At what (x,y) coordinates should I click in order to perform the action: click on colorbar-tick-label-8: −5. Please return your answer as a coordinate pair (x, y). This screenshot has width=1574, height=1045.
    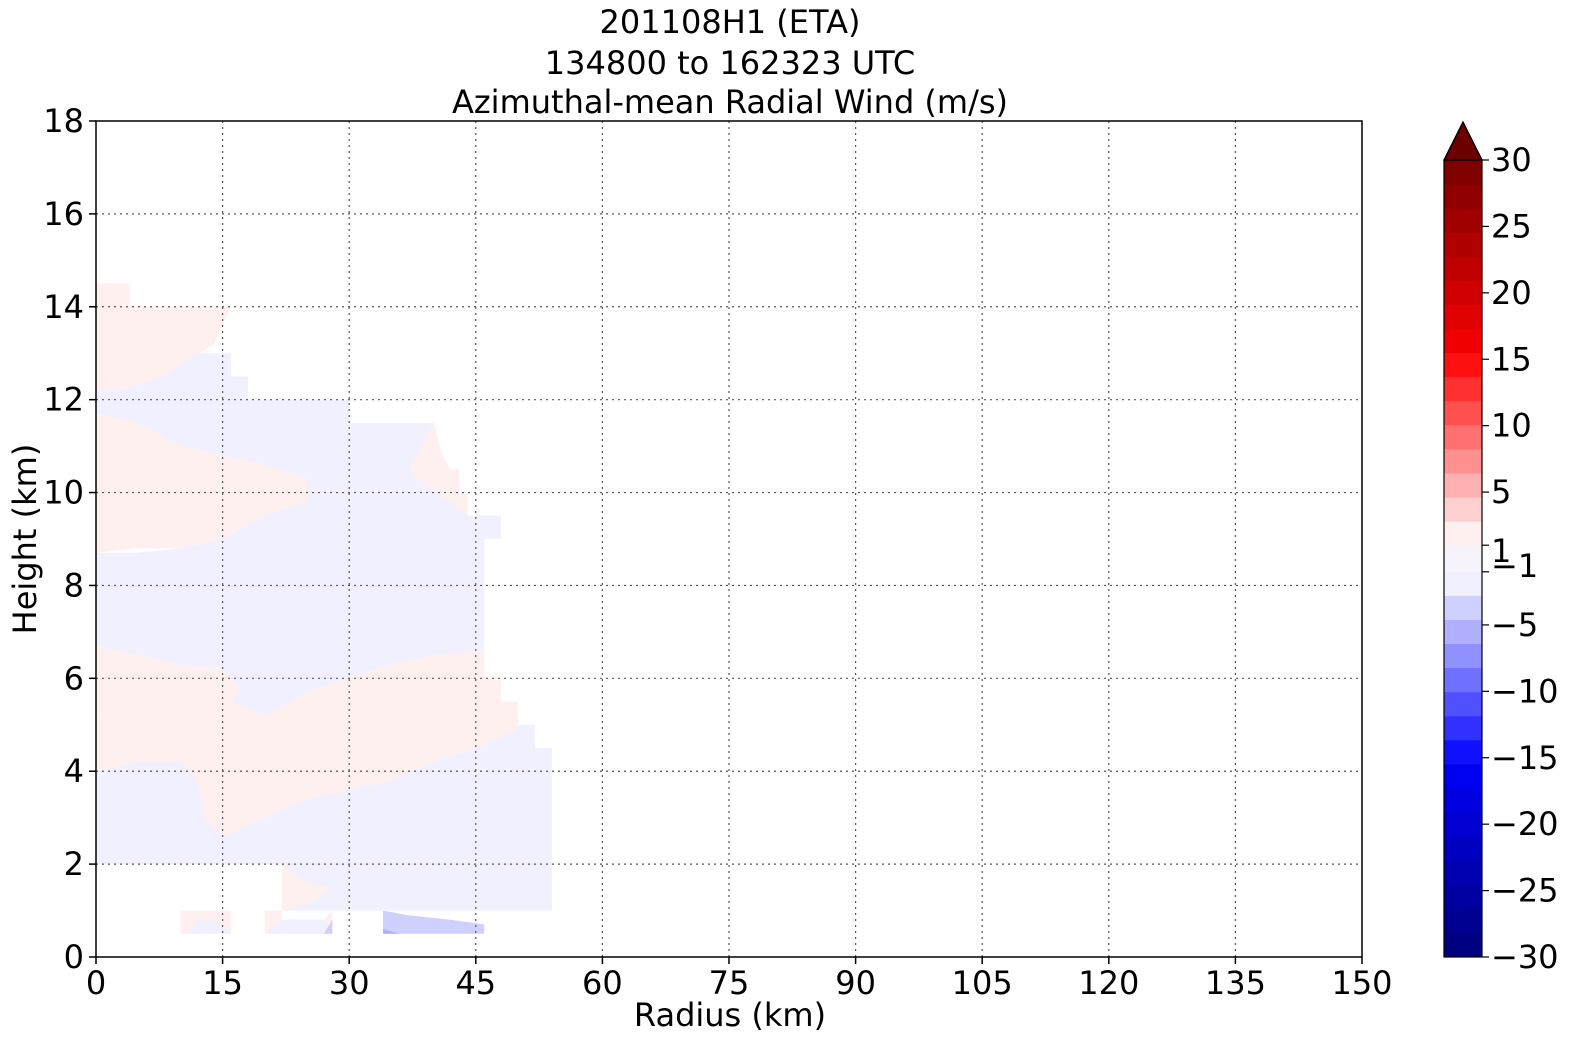
    Looking at the image, I should click on (1514, 625).